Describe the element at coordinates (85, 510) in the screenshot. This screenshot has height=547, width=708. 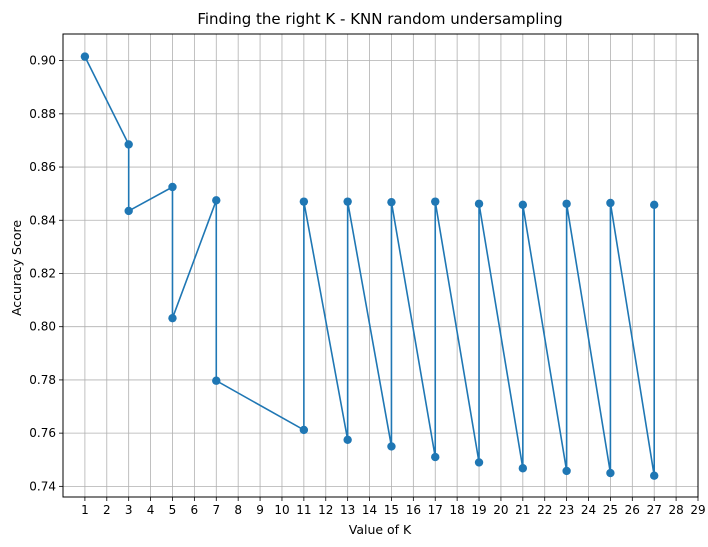
I see `x-tick-label: 1` at that location.